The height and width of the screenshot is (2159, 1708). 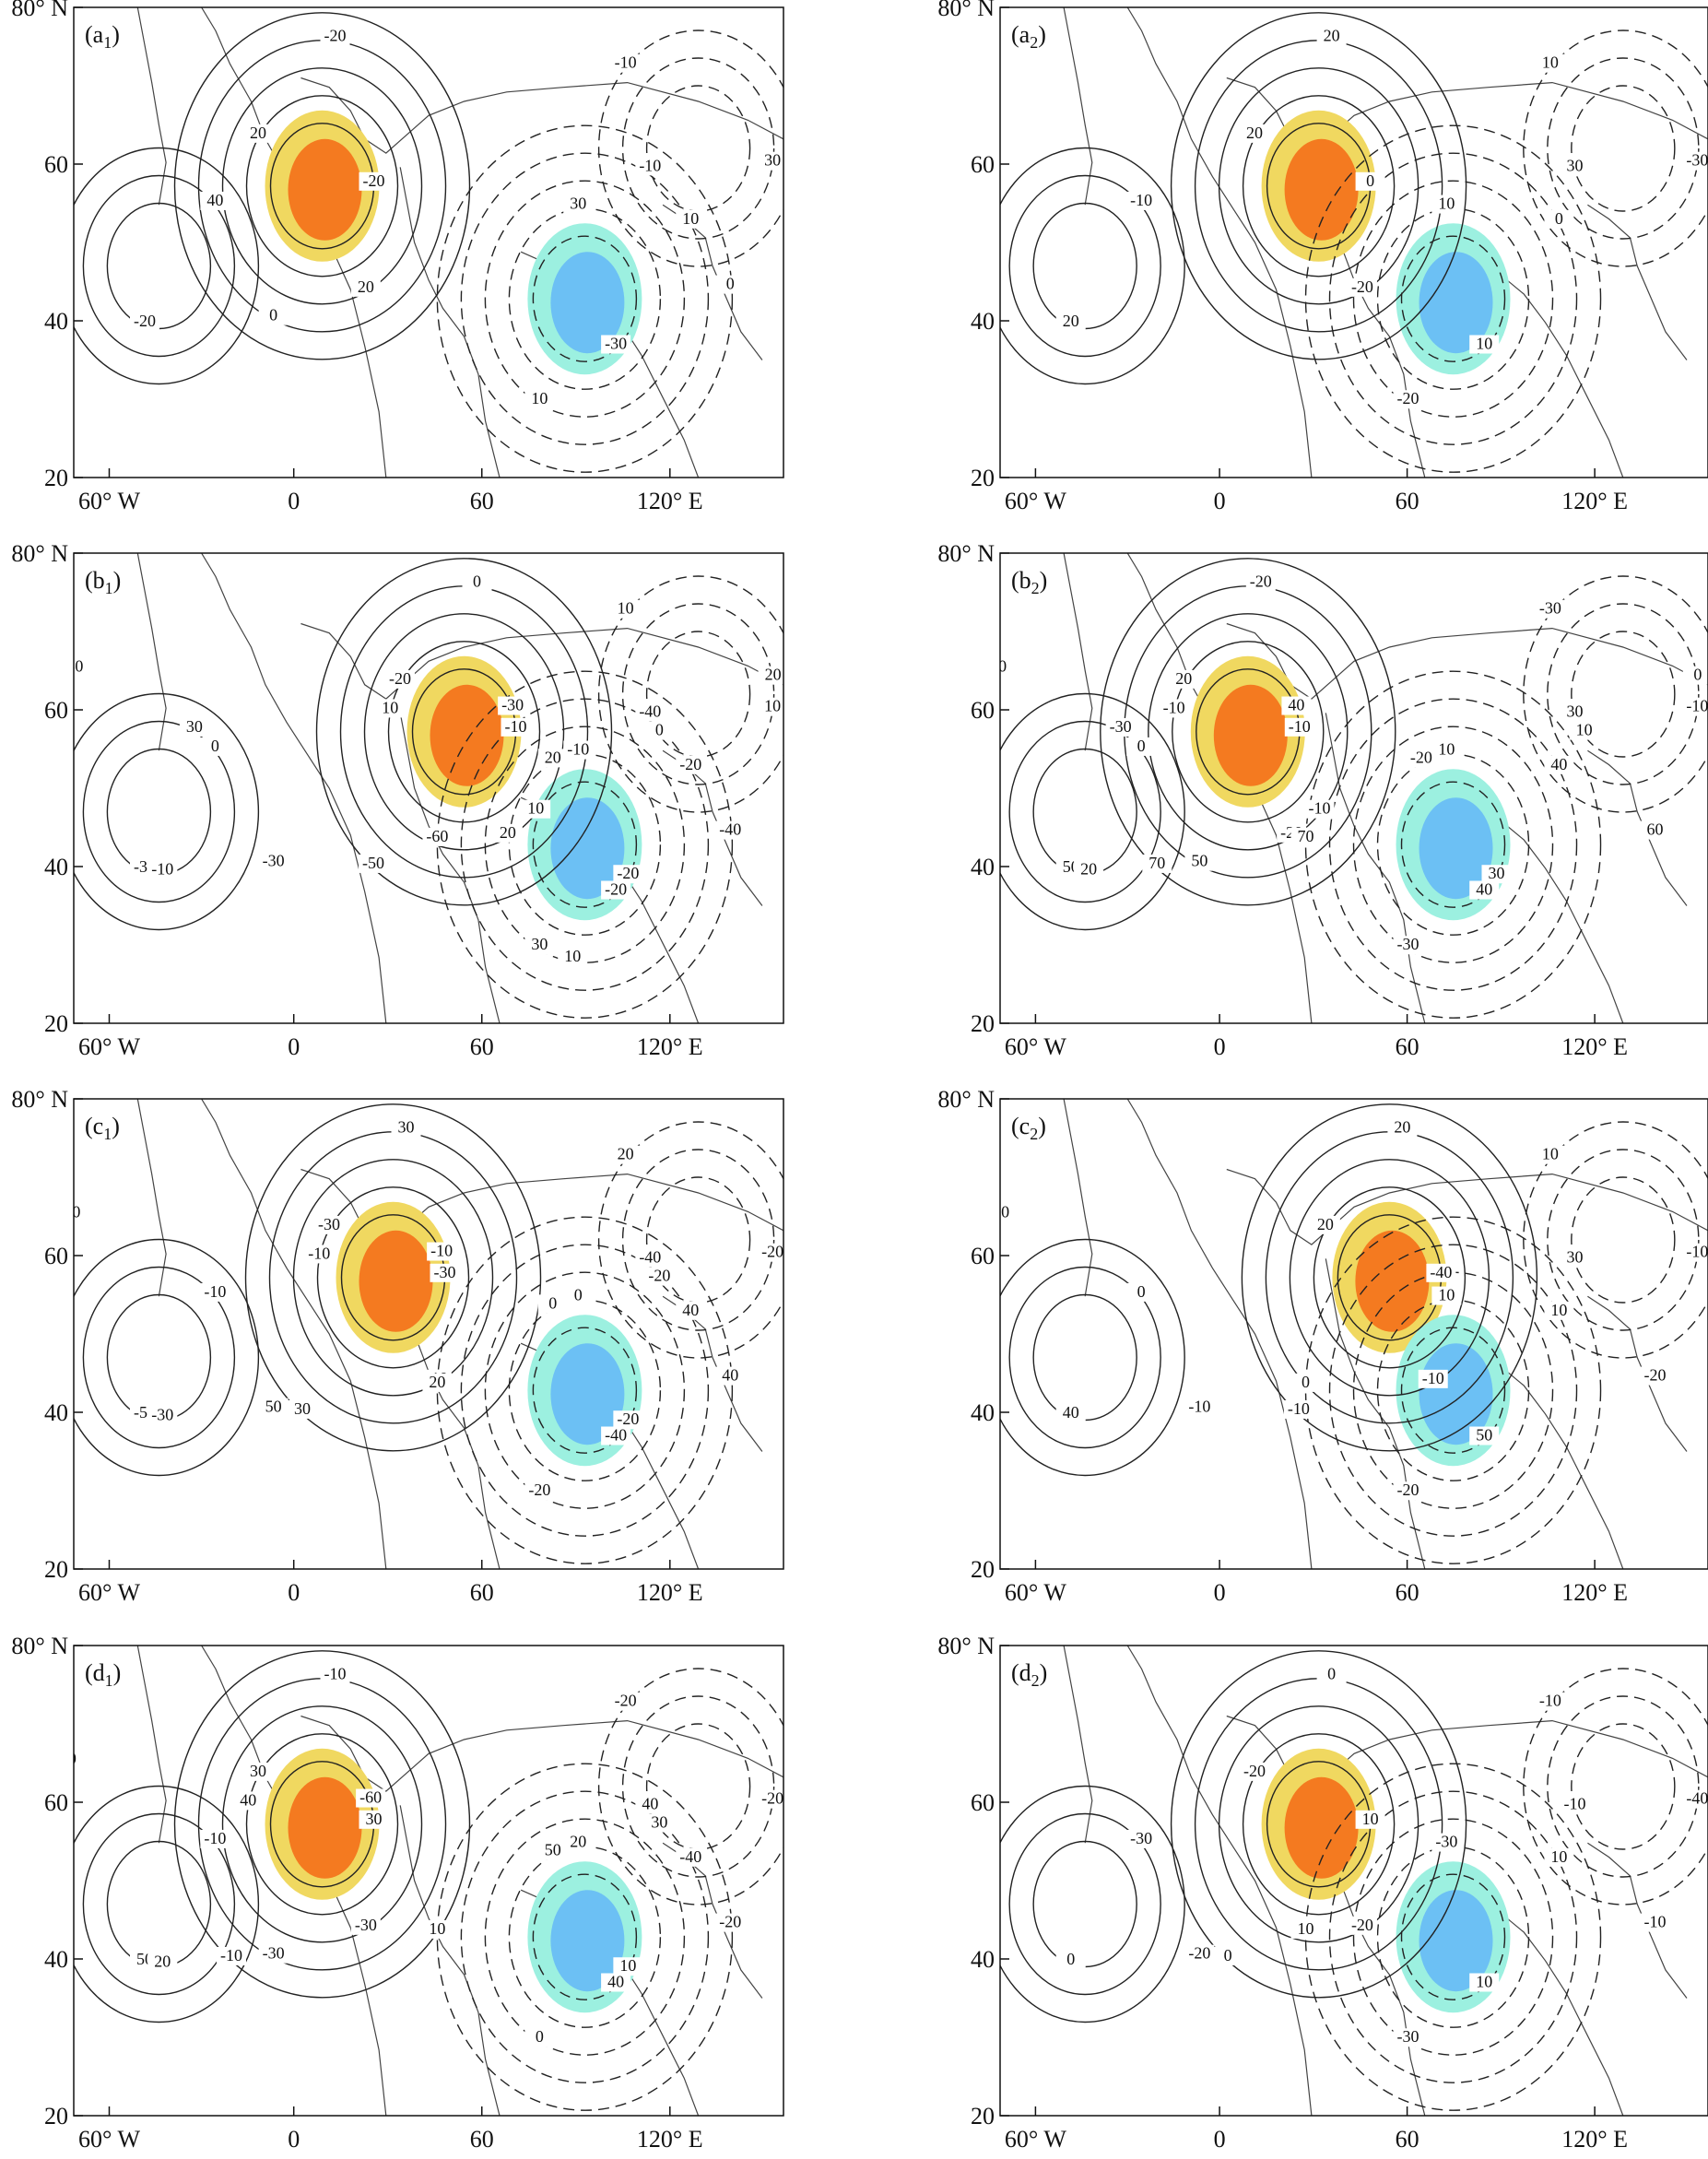 What do you see at coordinates (162, 1414) in the screenshot?
I see `contour-label: -30` at bounding box center [162, 1414].